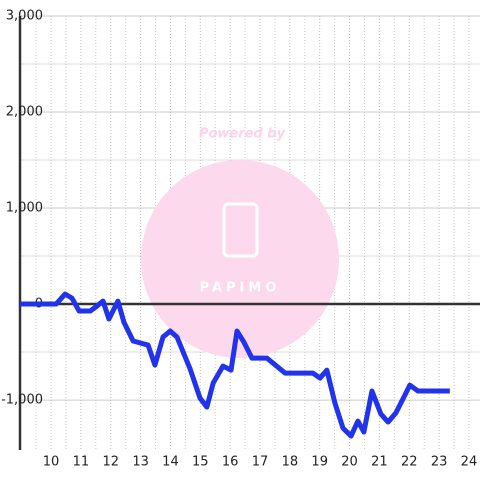 The height and width of the screenshot is (480, 480). What do you see at coordinates (439, 462) in the screenshot?
I see `x-tick-label: 23` at bounding box center [439, 462].